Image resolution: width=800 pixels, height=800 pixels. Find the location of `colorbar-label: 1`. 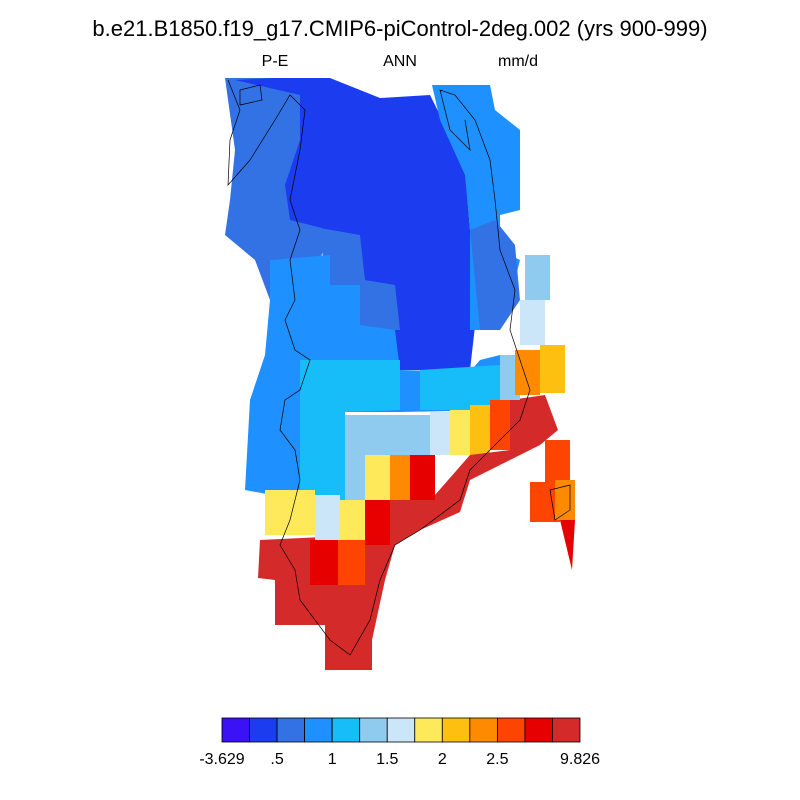

colorbar-label: 1 is located at coordinates (332, 759).